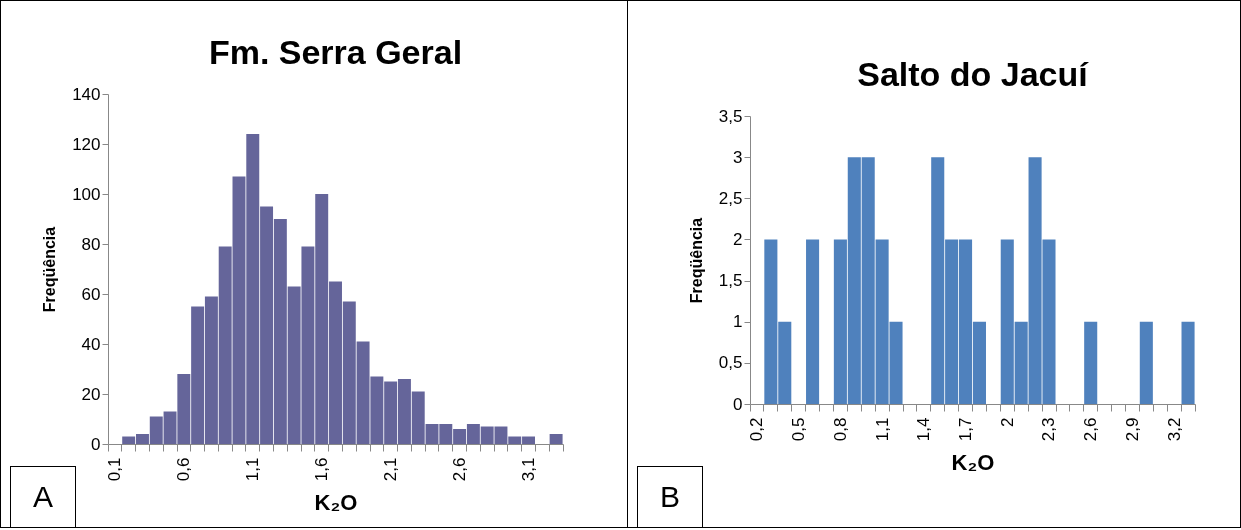 The height and width of the screenshot is (530, 1241). I want to click on x-tick-label: 2, so click(1007, 422).